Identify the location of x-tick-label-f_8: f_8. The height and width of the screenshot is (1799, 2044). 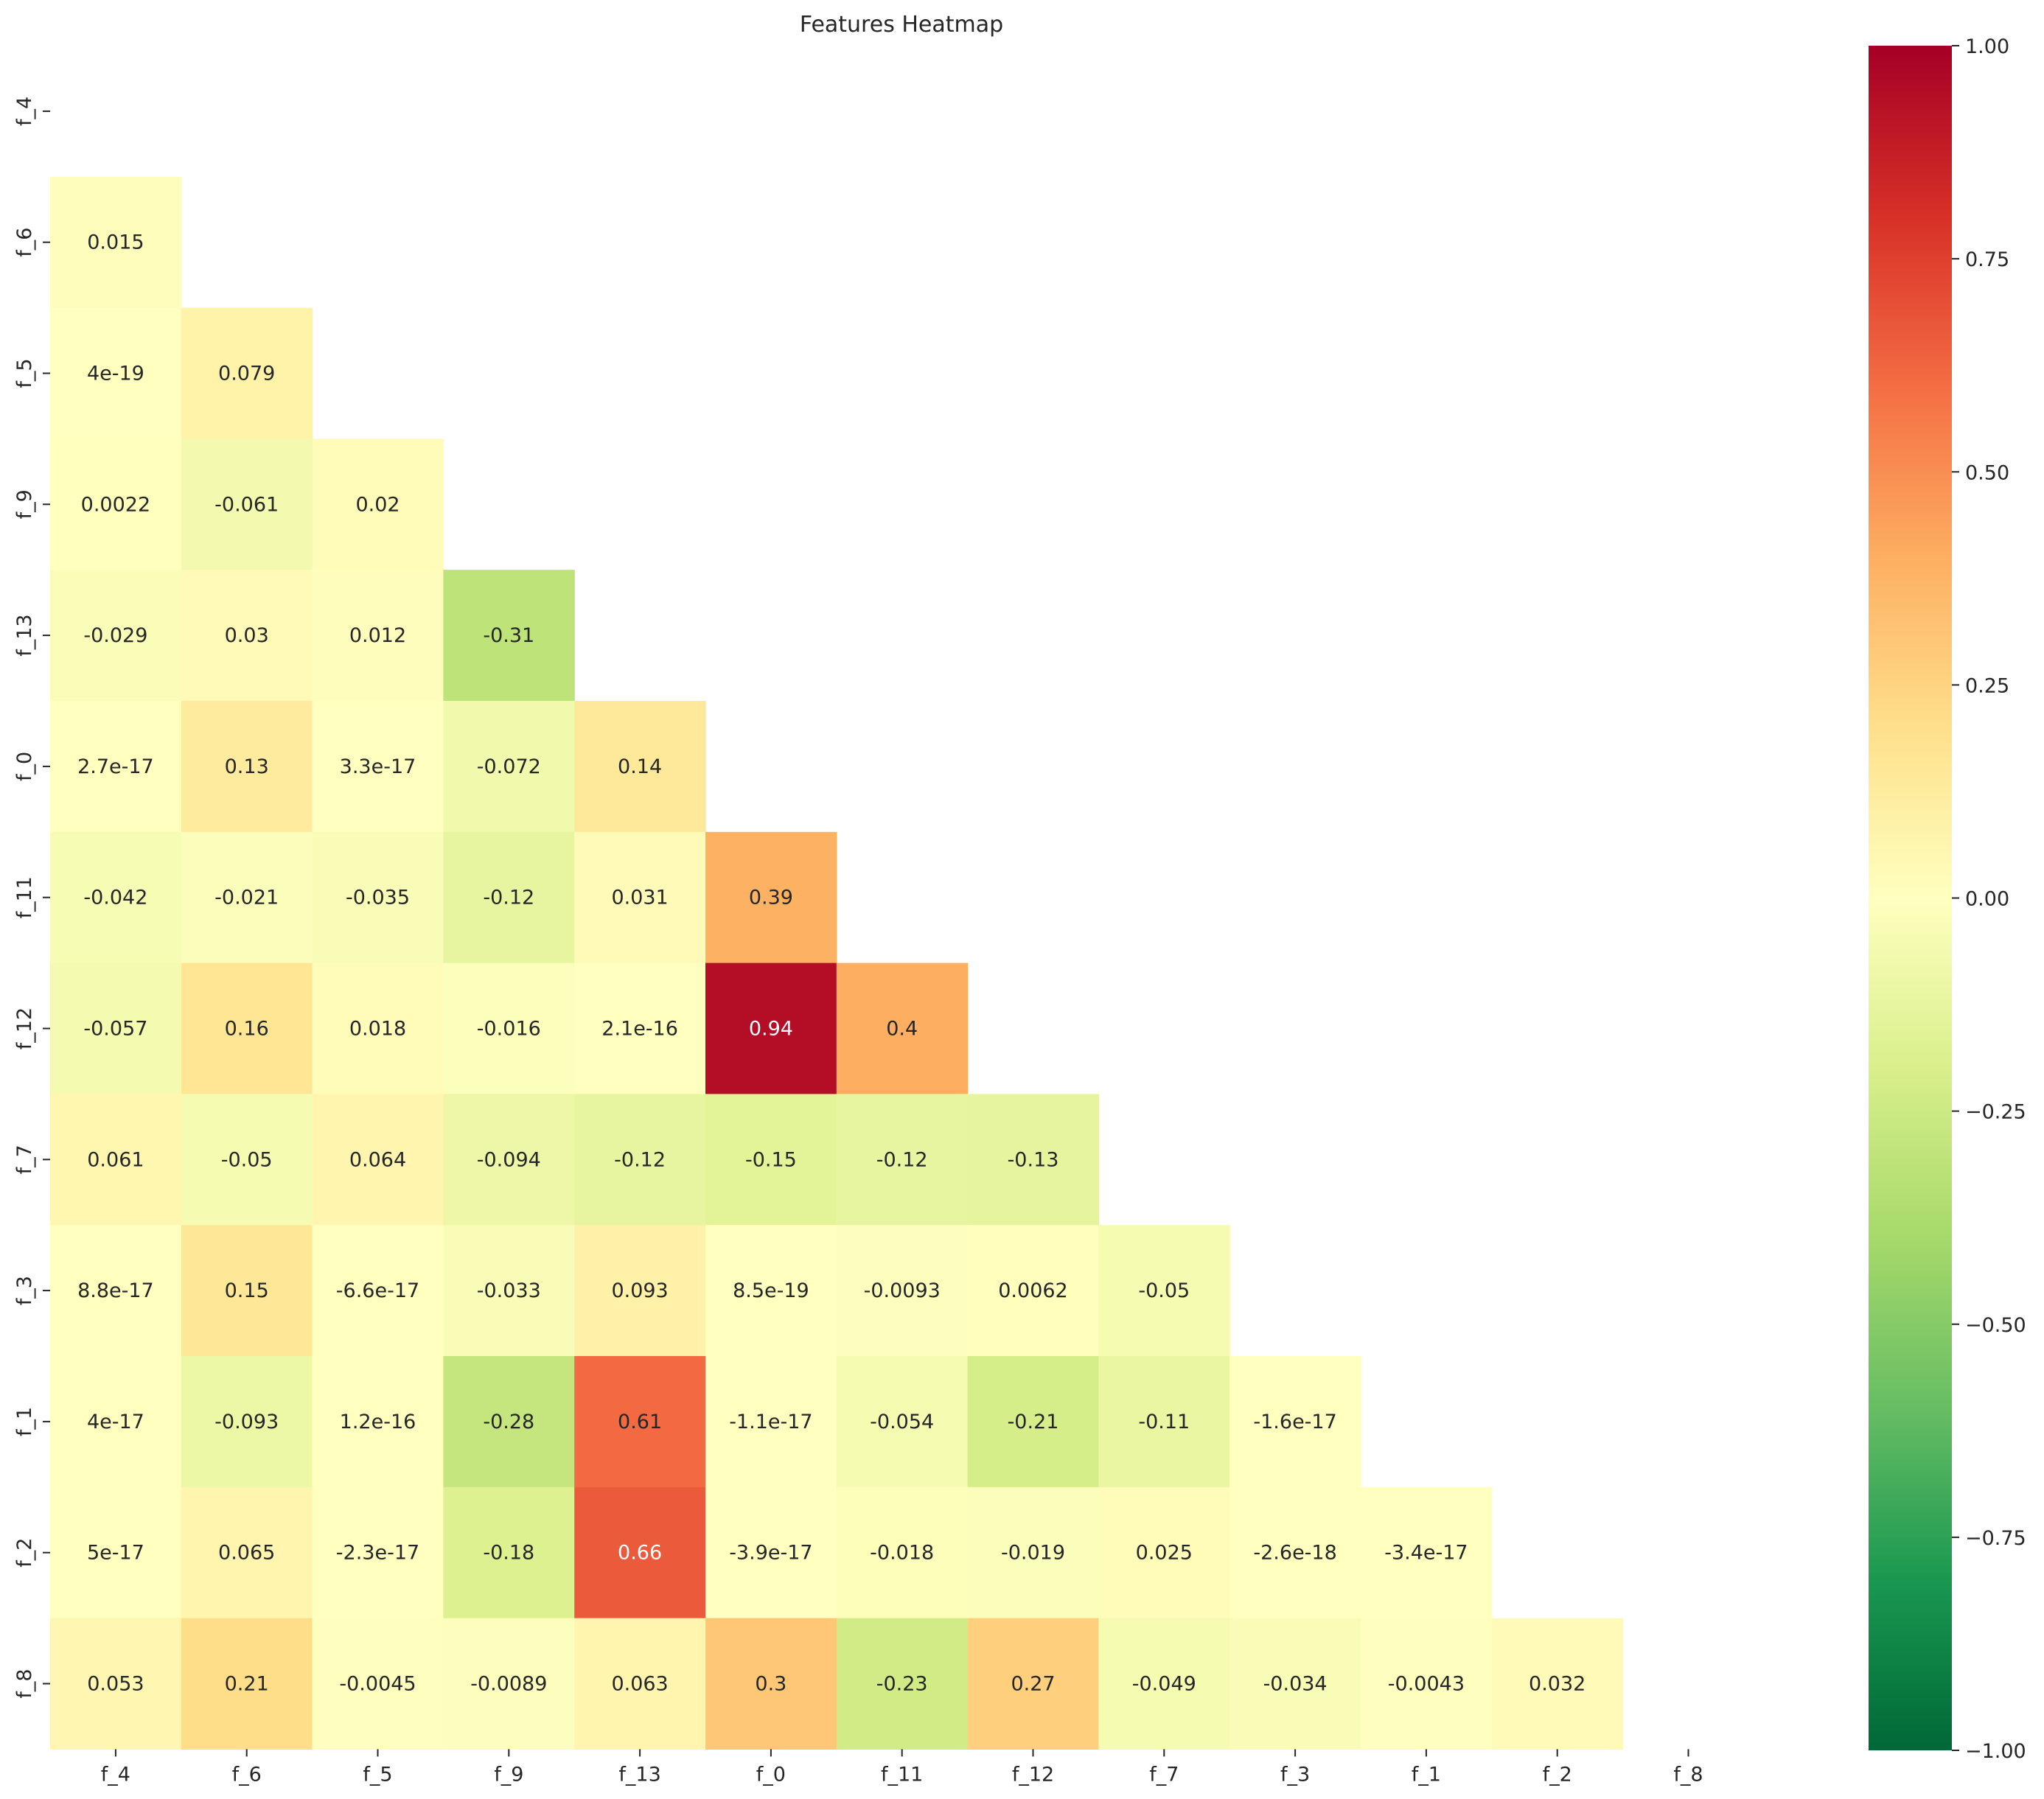
(1688, 1775).